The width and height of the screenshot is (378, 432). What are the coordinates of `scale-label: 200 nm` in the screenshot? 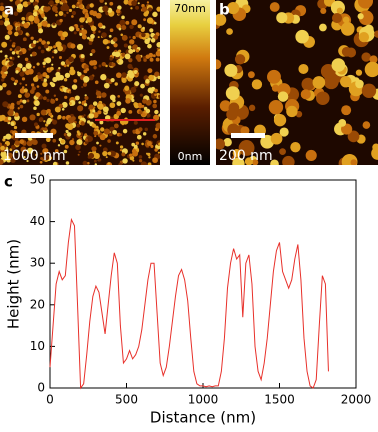 It's located at (246, 156).